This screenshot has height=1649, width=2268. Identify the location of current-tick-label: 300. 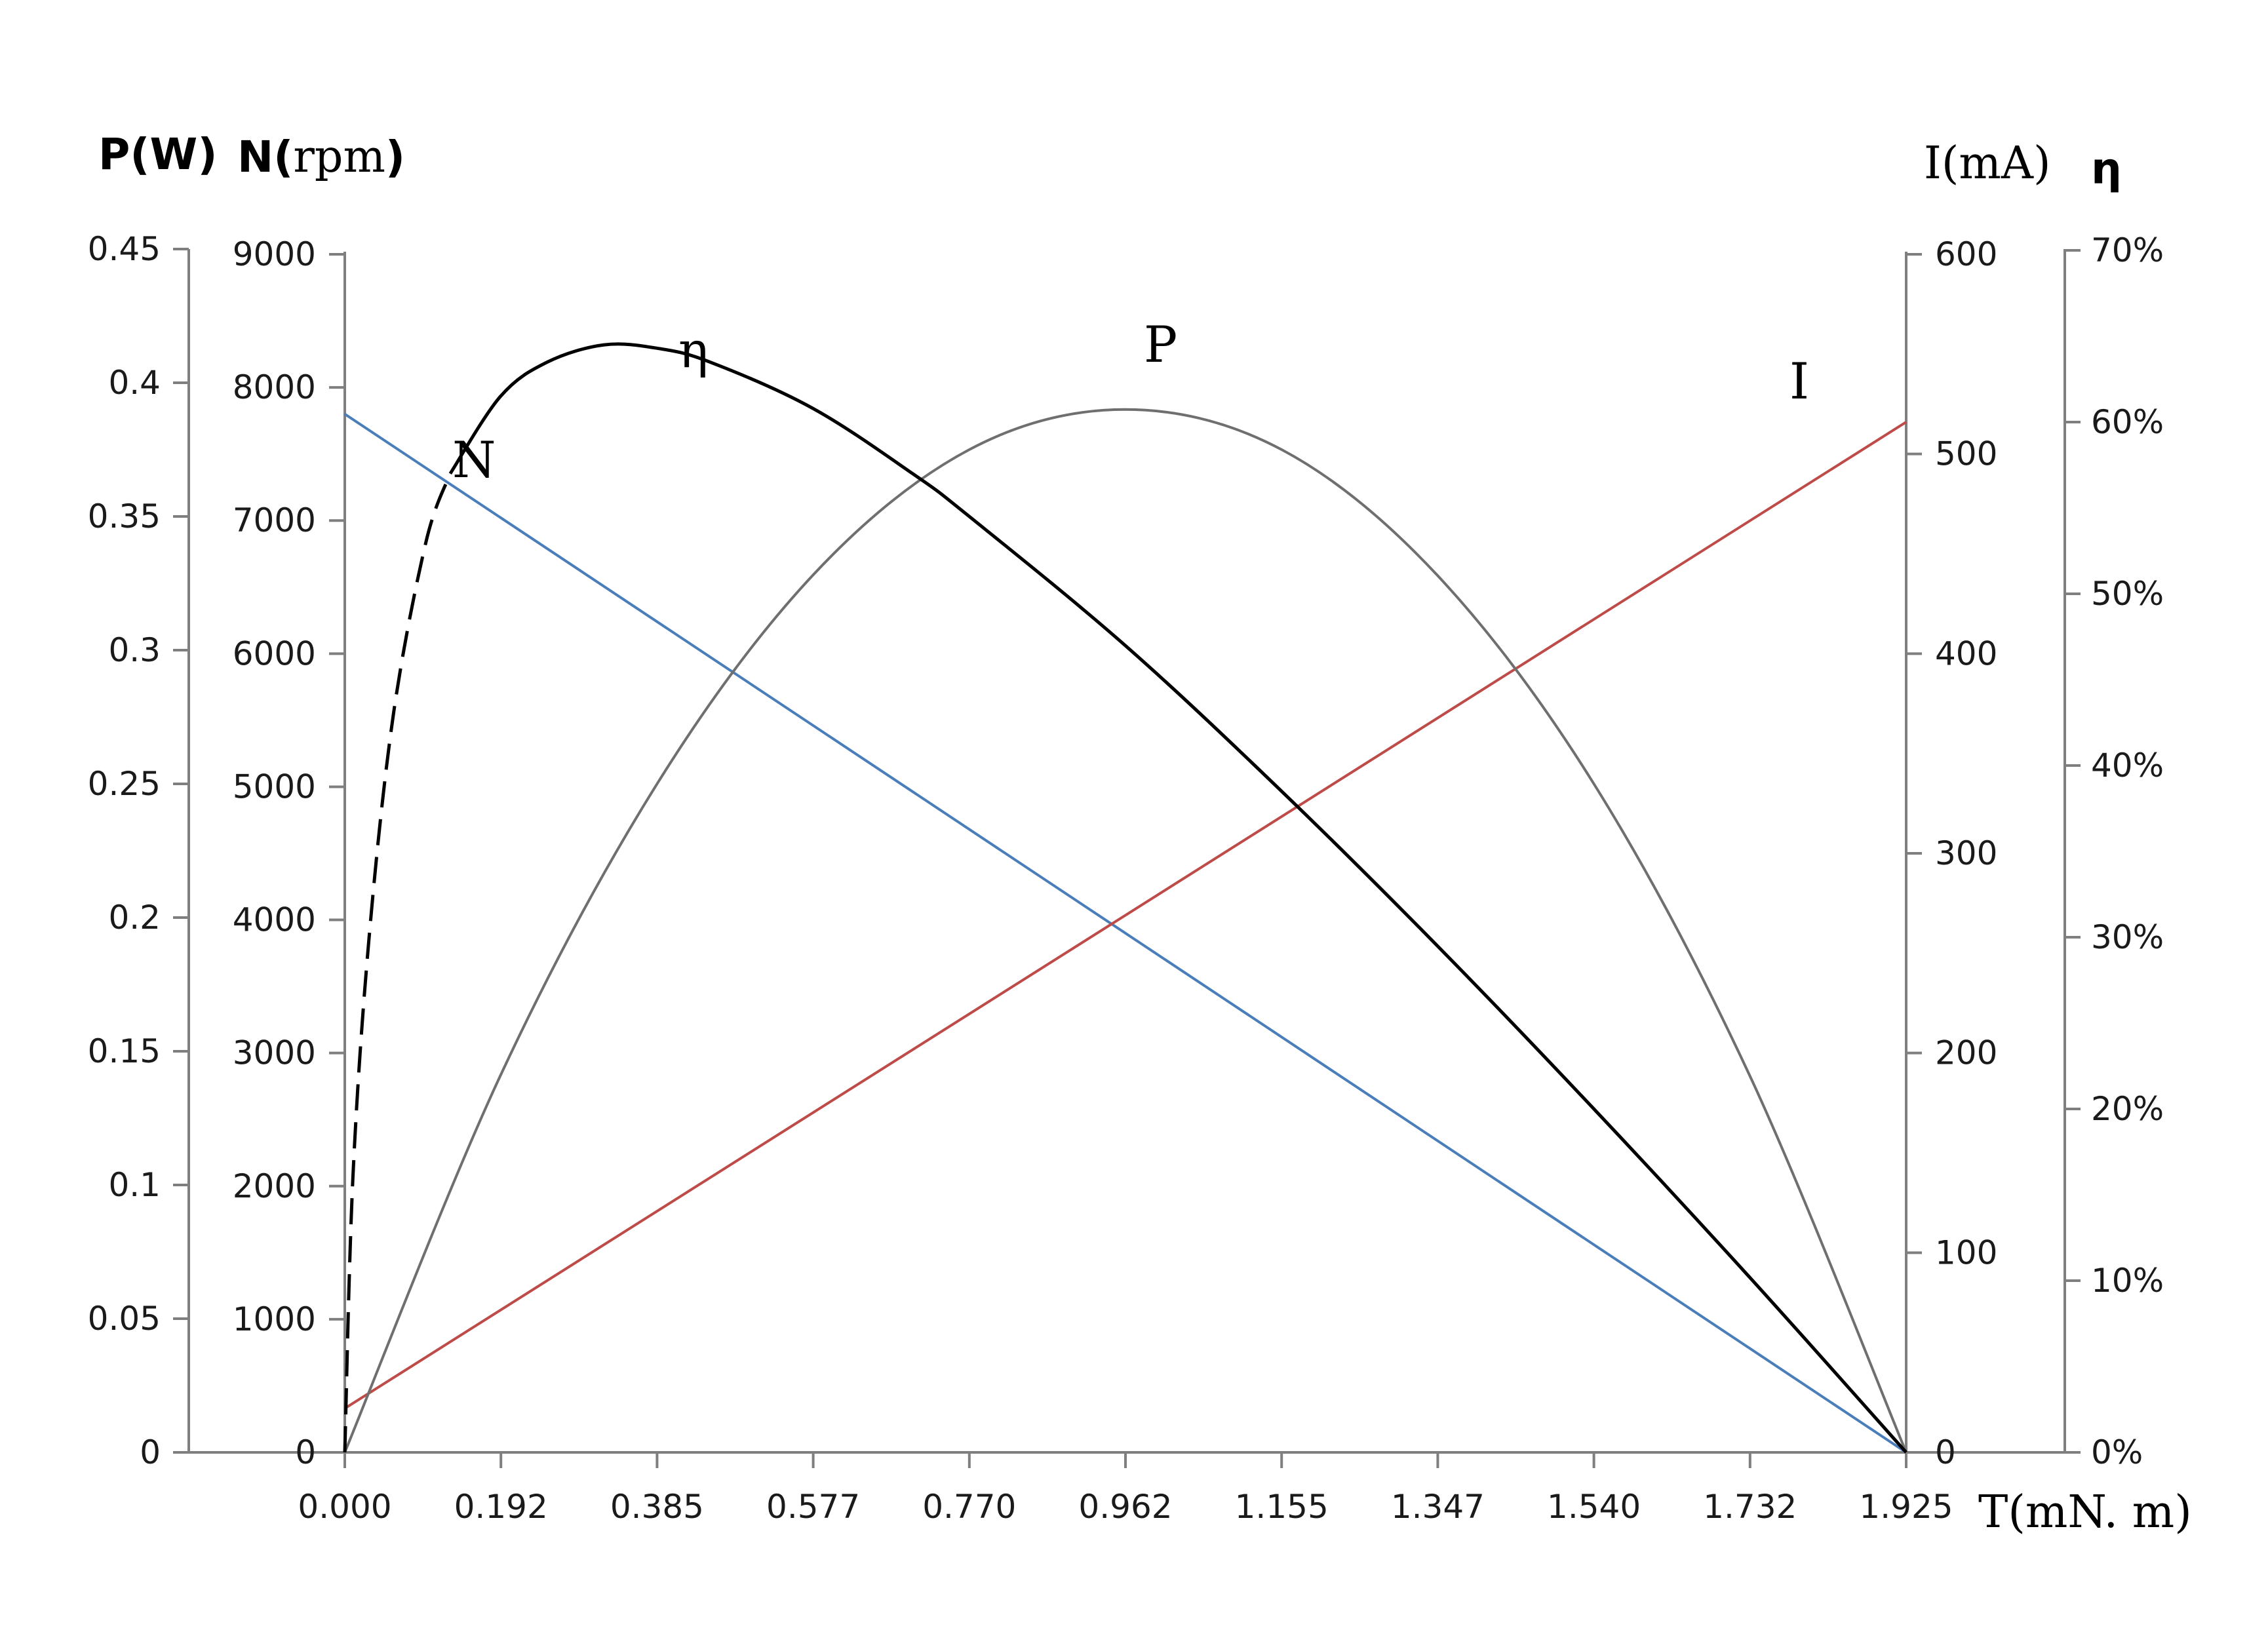
(1966, 853).